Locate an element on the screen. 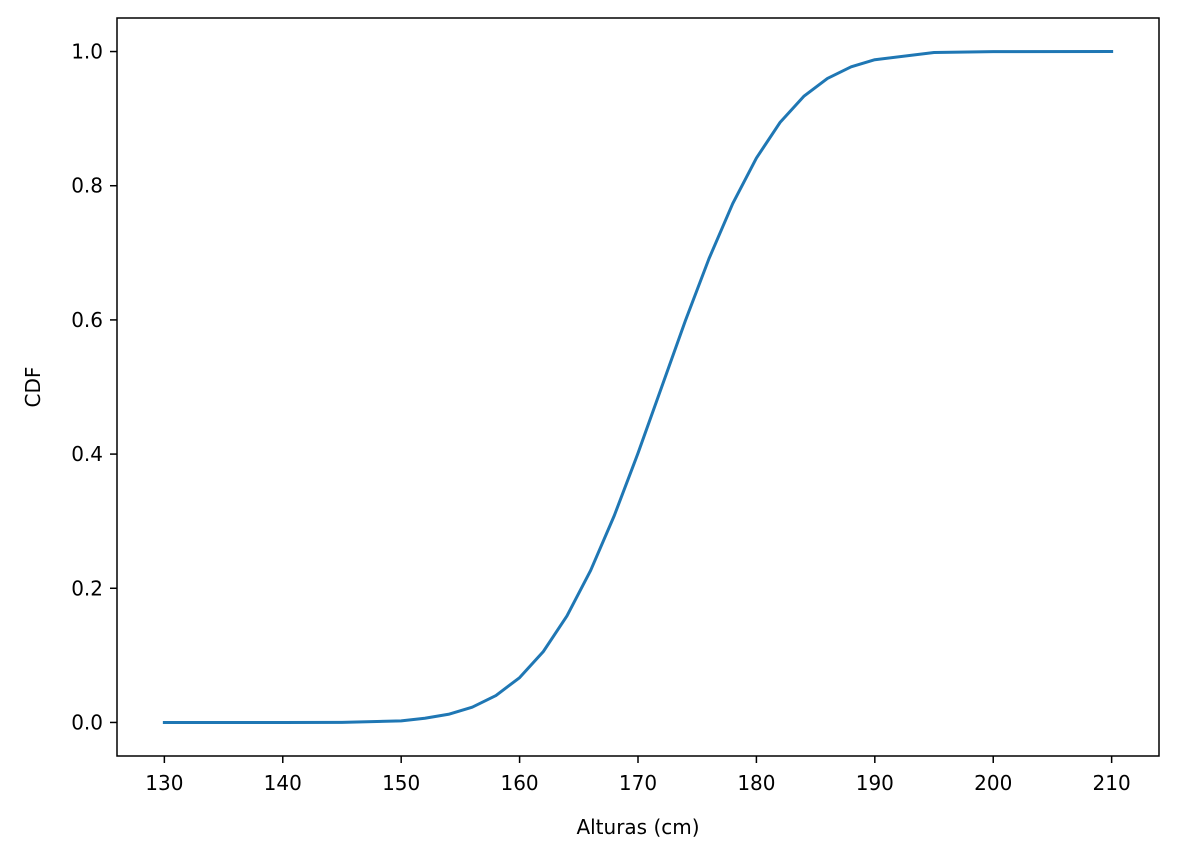 The width and height of the screenshot is (1177, 858). x-tick-label: 170 is located at coordinates (638, 783).